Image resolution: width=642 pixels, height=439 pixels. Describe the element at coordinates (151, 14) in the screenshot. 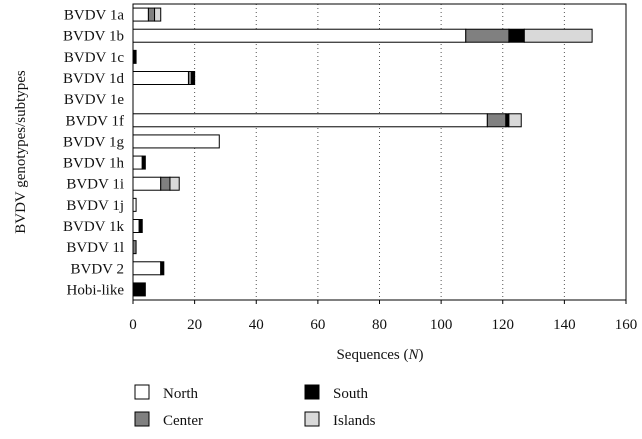

I see `bar-center-bvdv-1a` at that location.